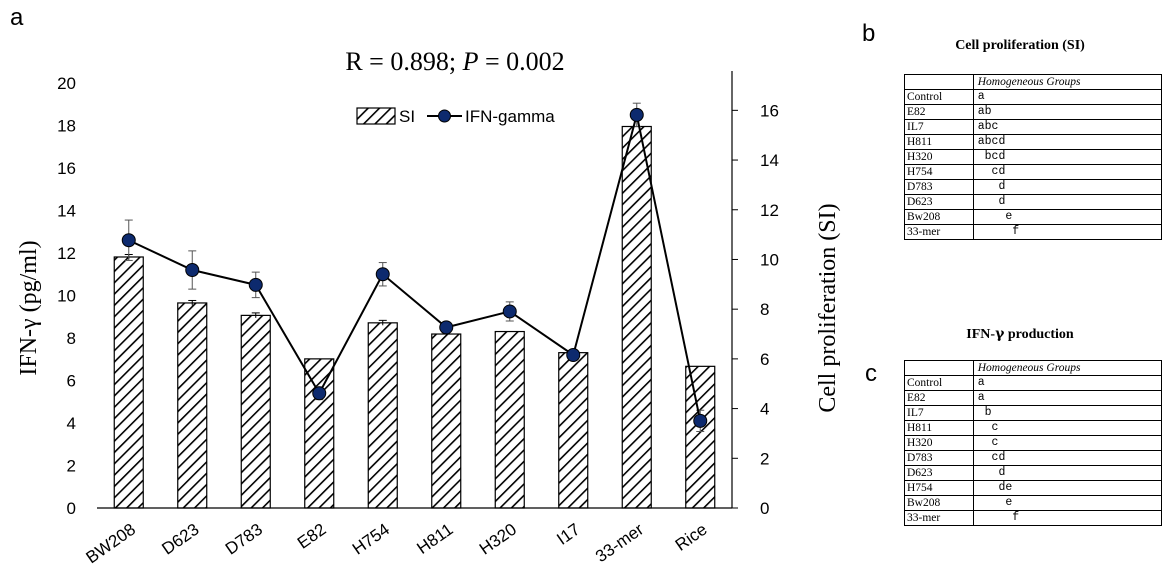 Image resolution: width=1162 pixels, height=580 pixels. Describe the element at coordinates (66, 296) in the screenshot. I see `y-left-tick-label: 10` at that location.